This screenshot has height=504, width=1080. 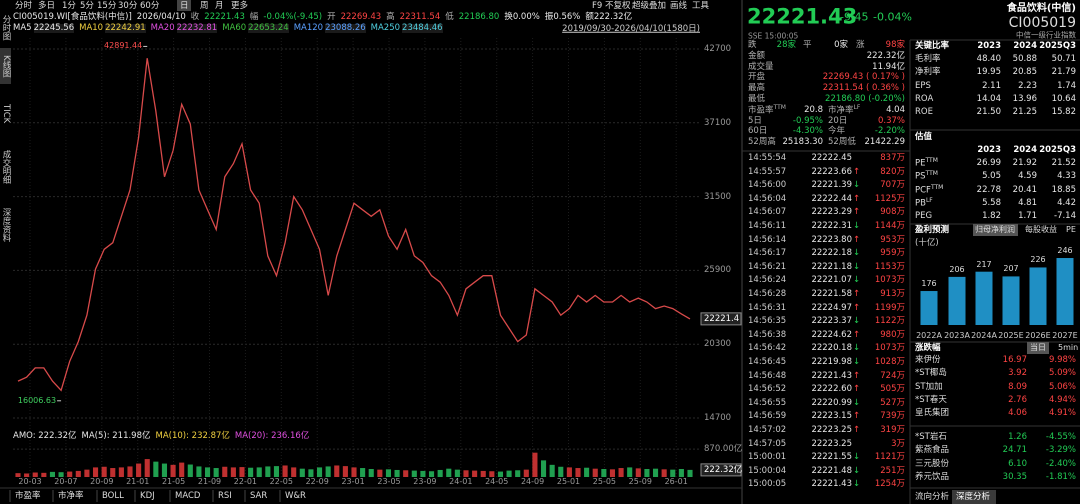 I want to click on mover-name: *ST椰岛, so click(x=931, y=373).